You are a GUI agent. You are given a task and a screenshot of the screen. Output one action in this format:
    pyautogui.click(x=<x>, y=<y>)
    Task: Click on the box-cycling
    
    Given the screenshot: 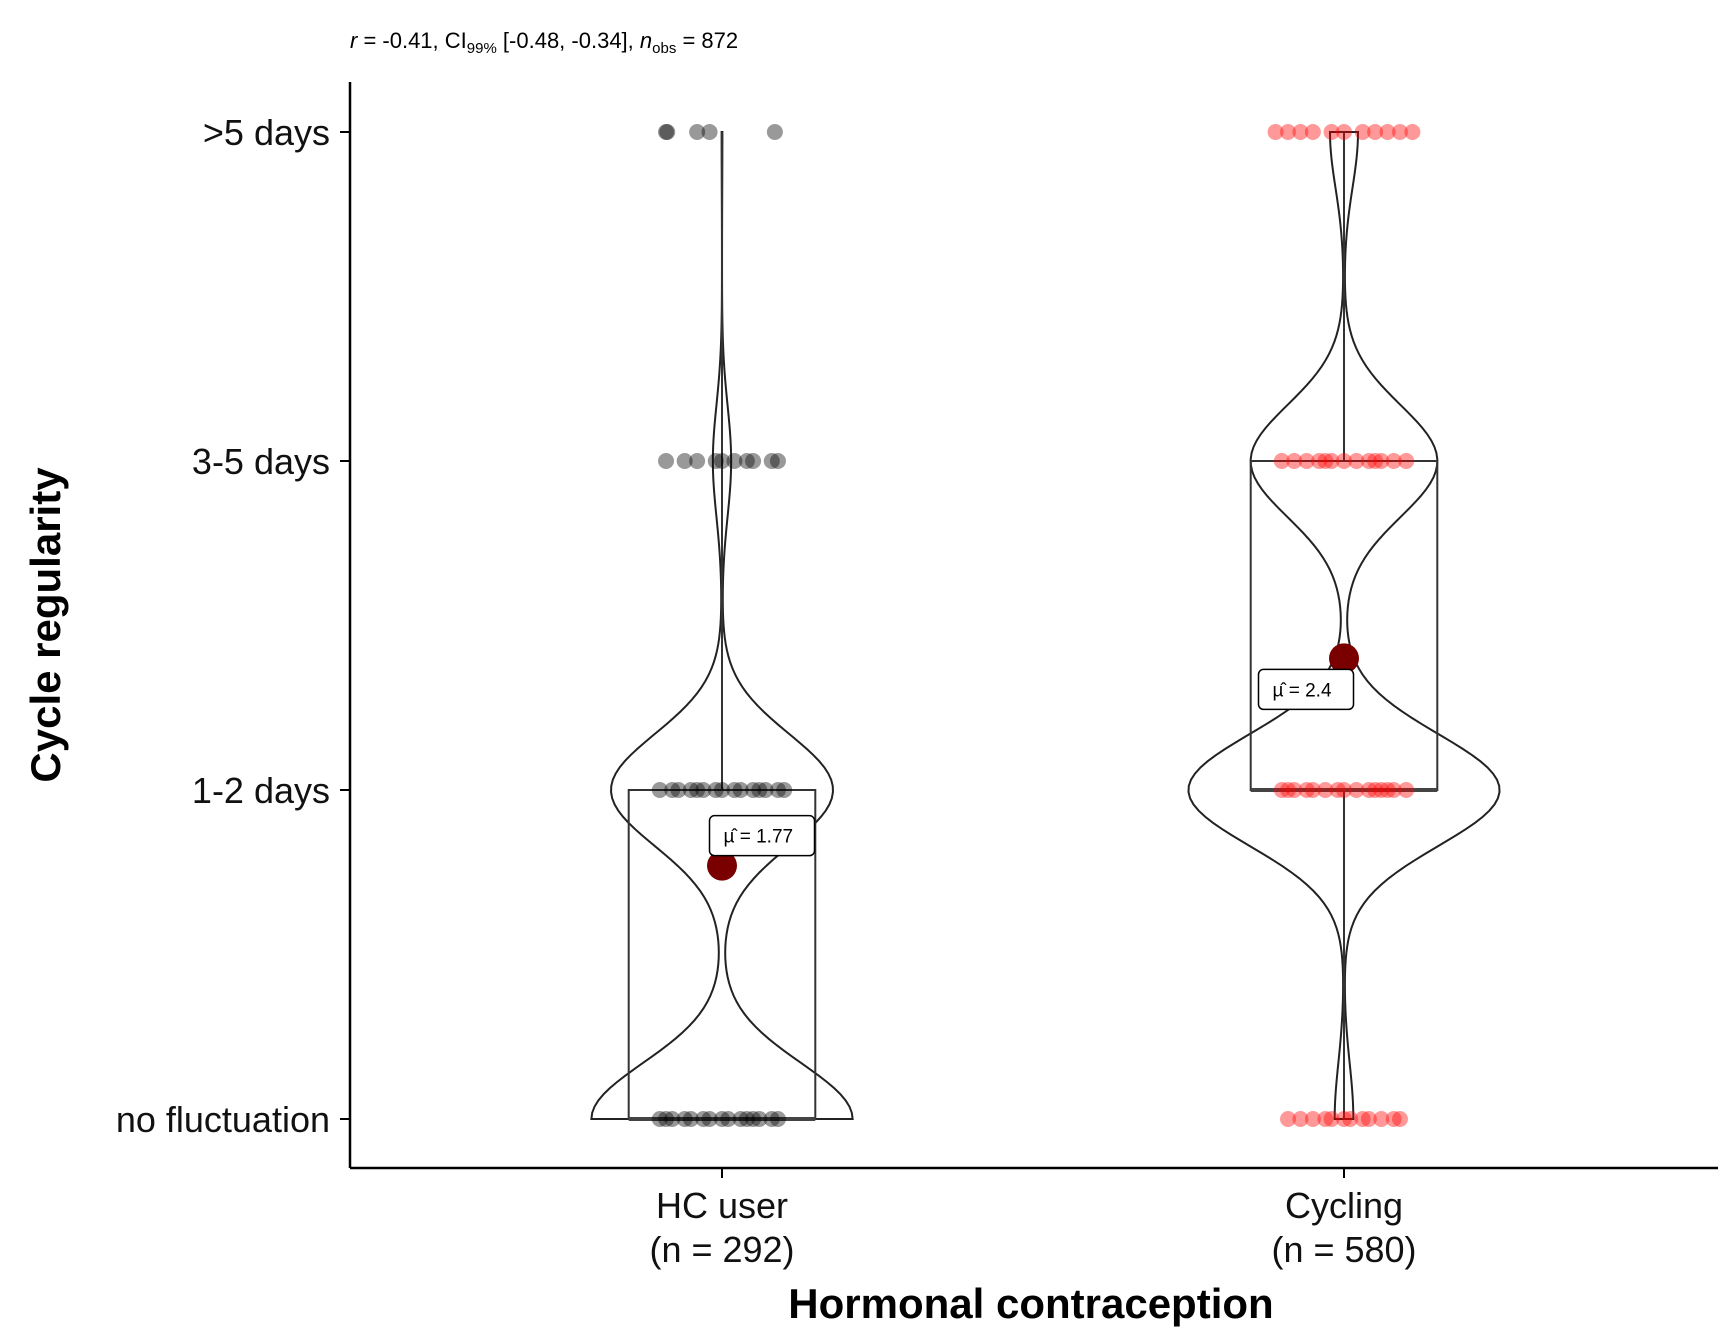 What is the action you would take?
    pyautogui.click(x=1344, y=625)
    